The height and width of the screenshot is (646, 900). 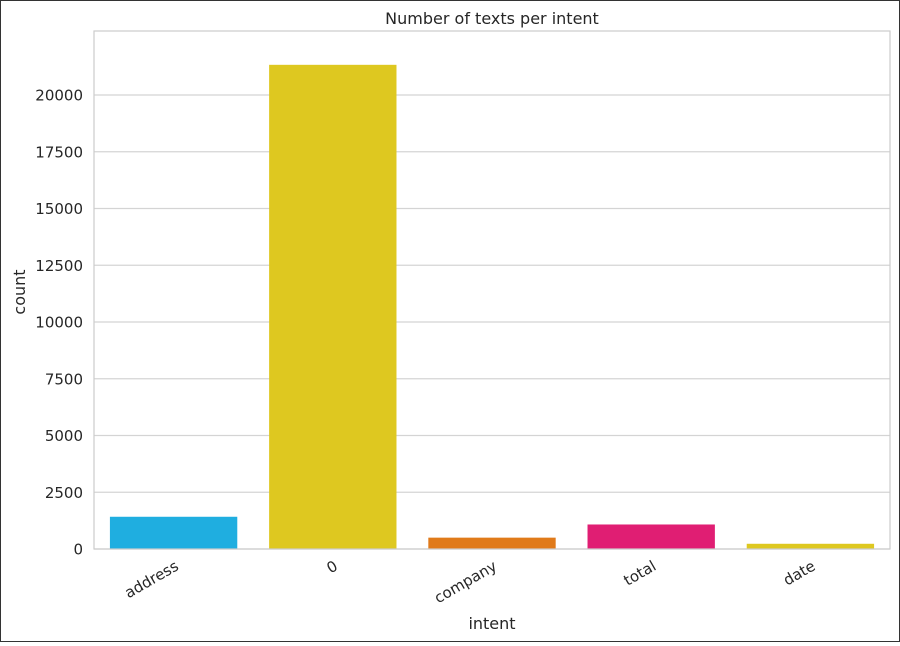 I want to click on y-tick-label: 17500, so click(x=59, y=152).